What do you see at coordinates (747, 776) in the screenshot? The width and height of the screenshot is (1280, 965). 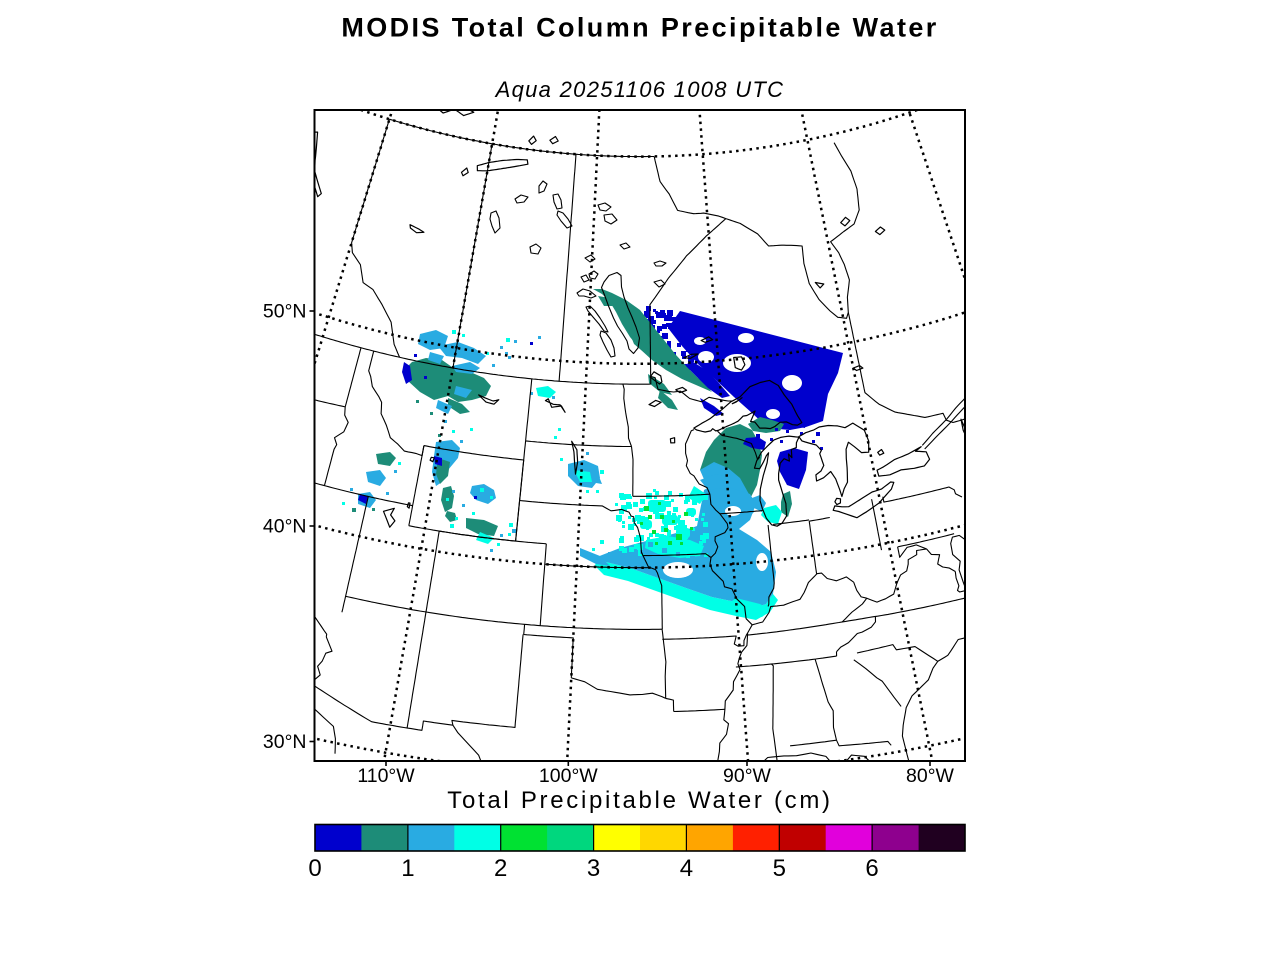 I see `svg-text: 90°W` at bounding box center [747, 776].